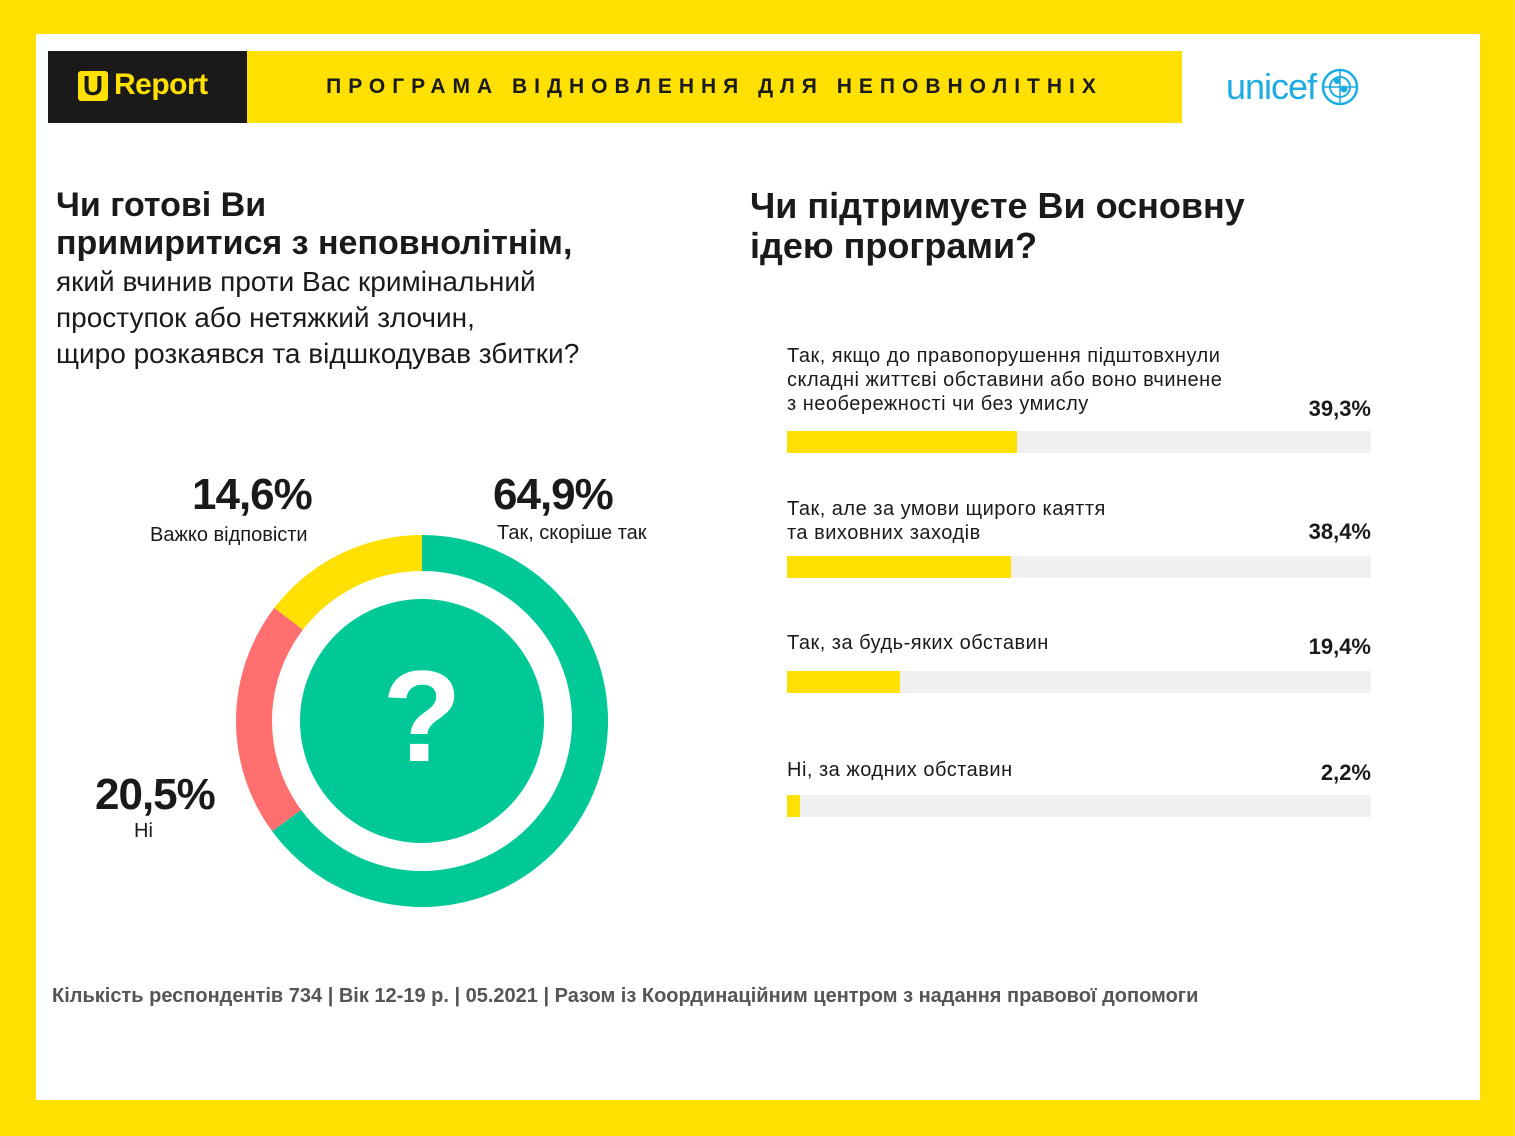 Image resolution: width=1515 pixels, height=1136 pixels. I want to click on left-question-line-3: щиро розкаявся та відшкодував збитки?, so click(318, 353).